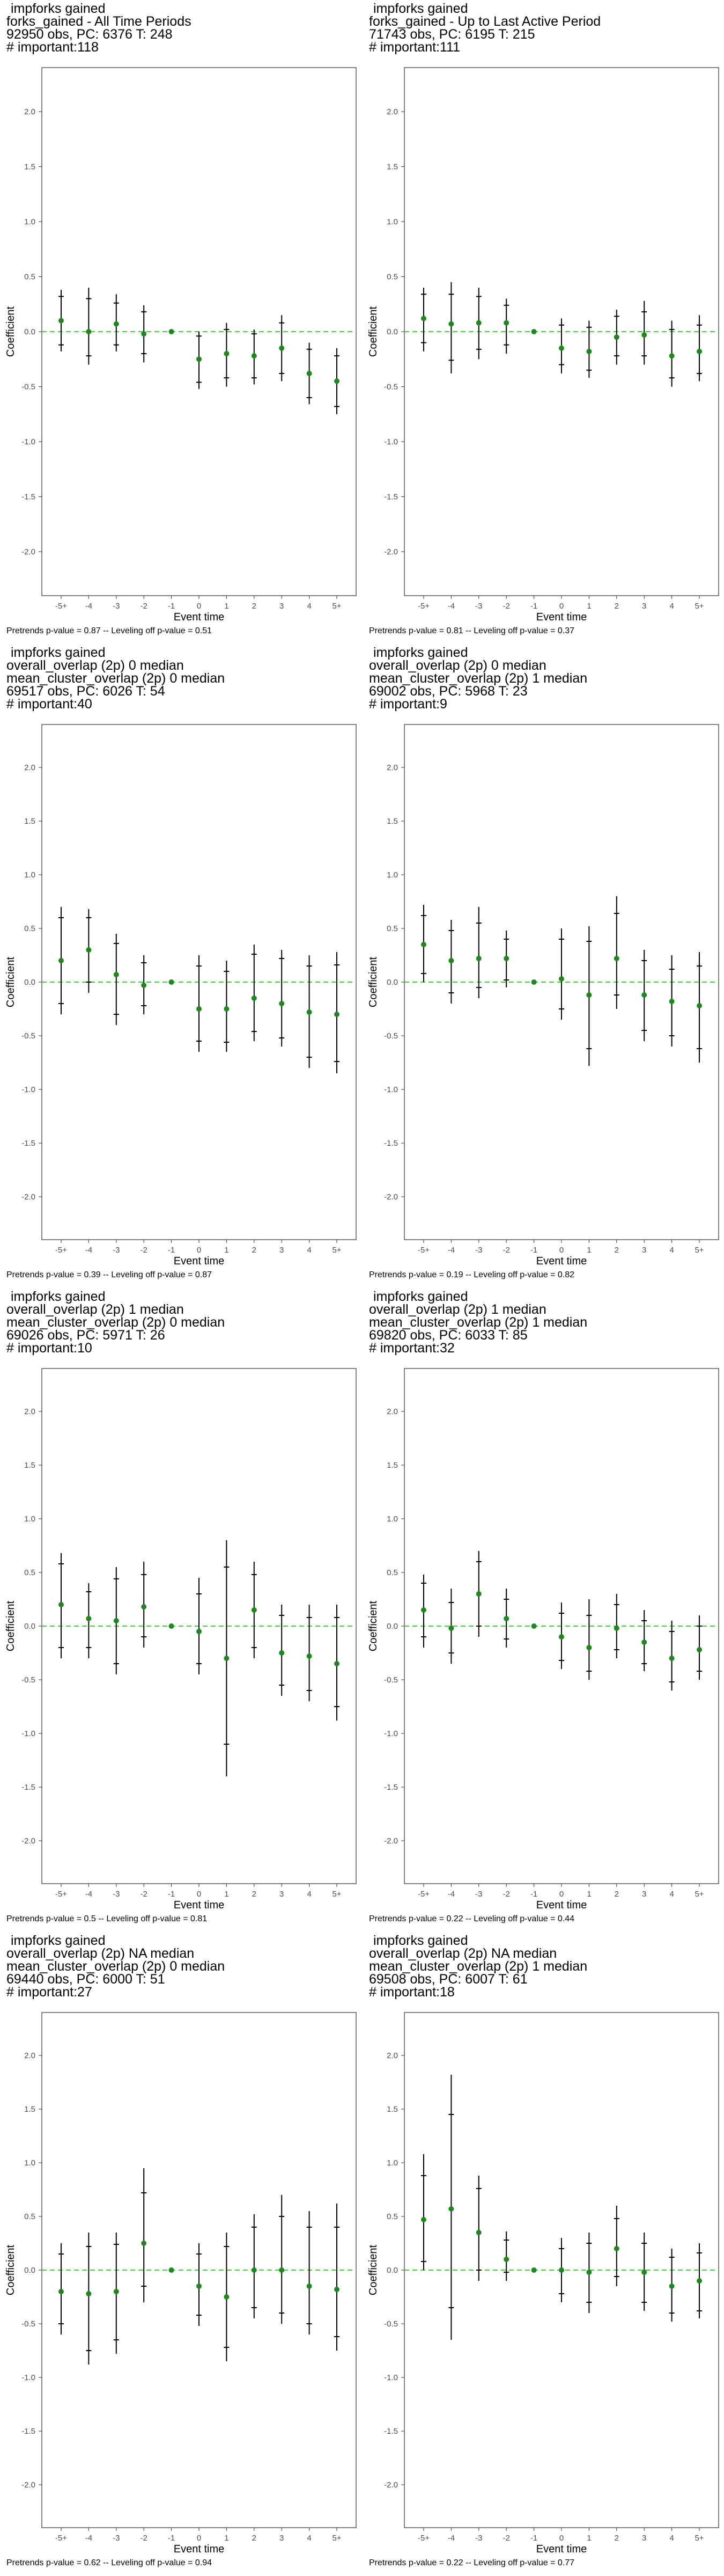  I want to click on chart-title-line: overall_overlap (2p) NA median, so click(100, 1953).